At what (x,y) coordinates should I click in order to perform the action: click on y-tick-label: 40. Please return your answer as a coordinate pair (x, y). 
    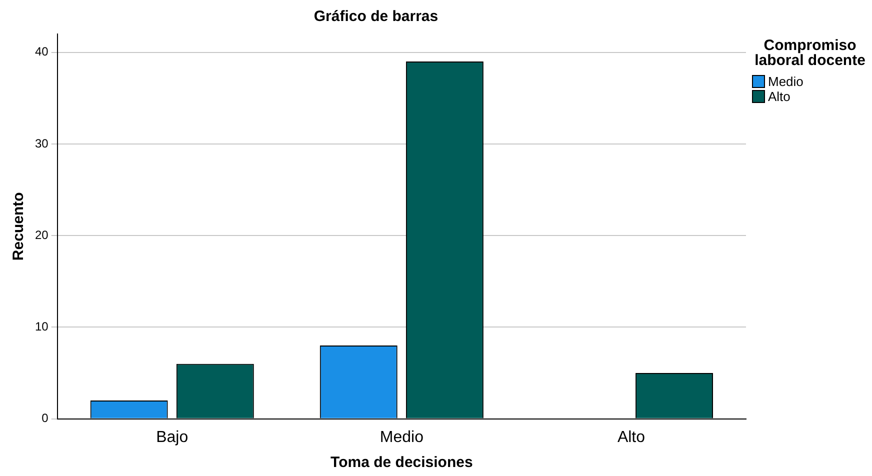
    Looking at the image, I should click on (41, 51).